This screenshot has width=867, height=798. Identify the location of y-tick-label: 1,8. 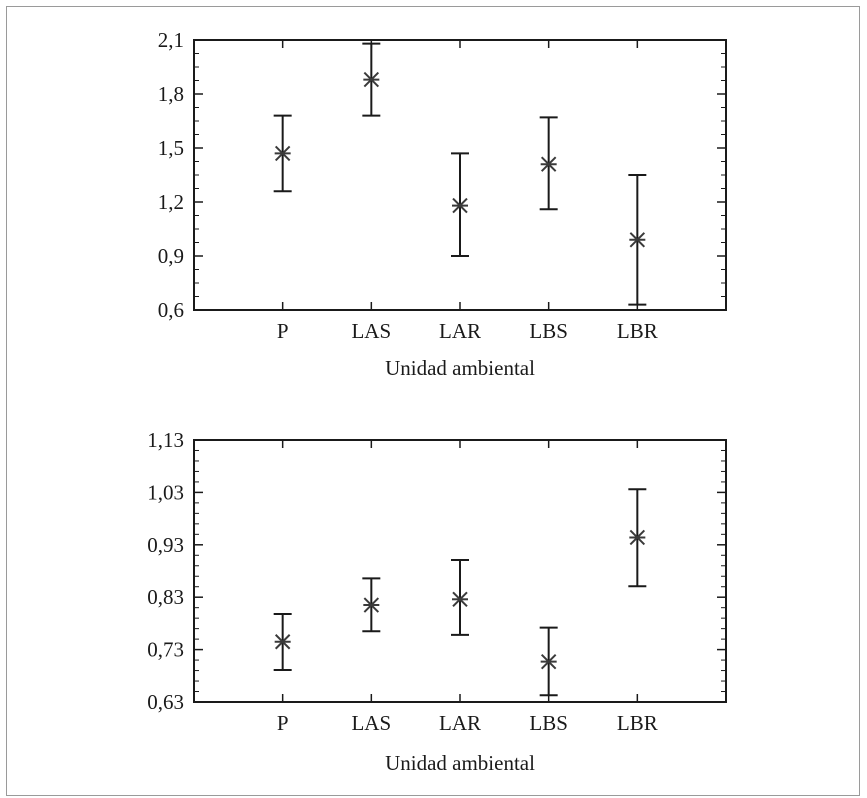
(171, 94).